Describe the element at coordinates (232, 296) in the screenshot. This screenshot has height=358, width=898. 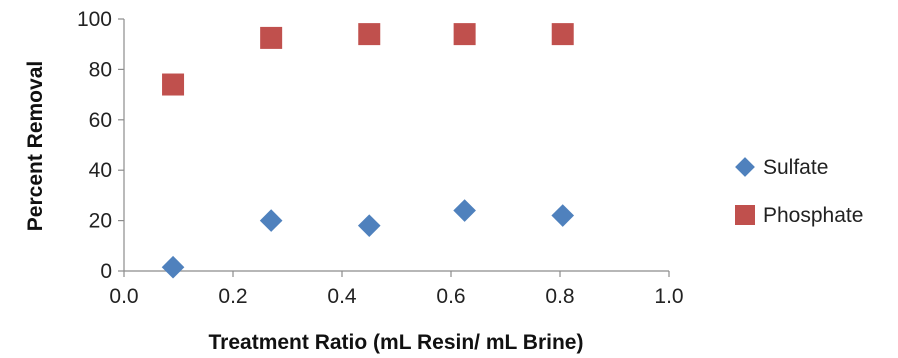
I see `x-tick-label: 0.2` at that location.